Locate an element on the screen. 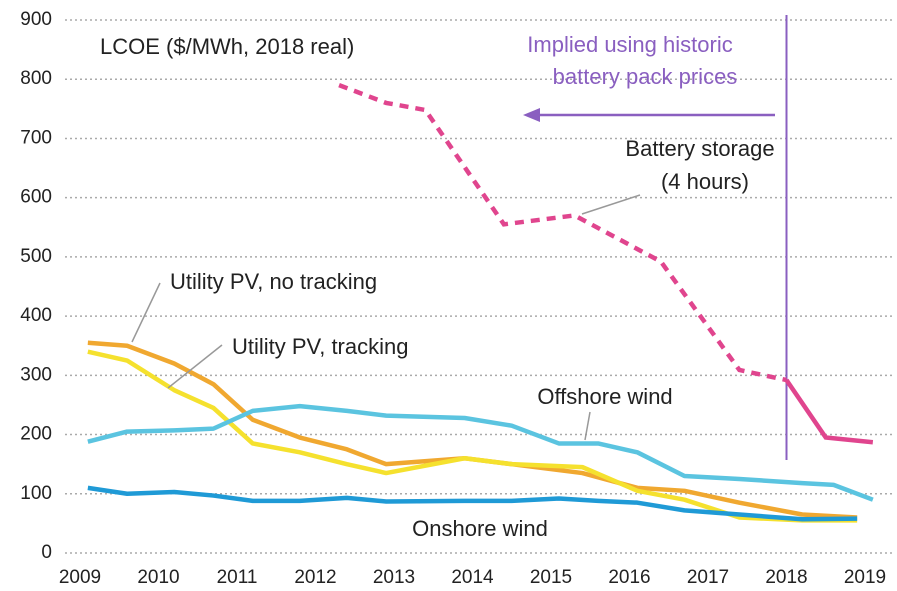 The image size is (897, 591). y-tick-label: 400 is located at coordinates (36, 315).